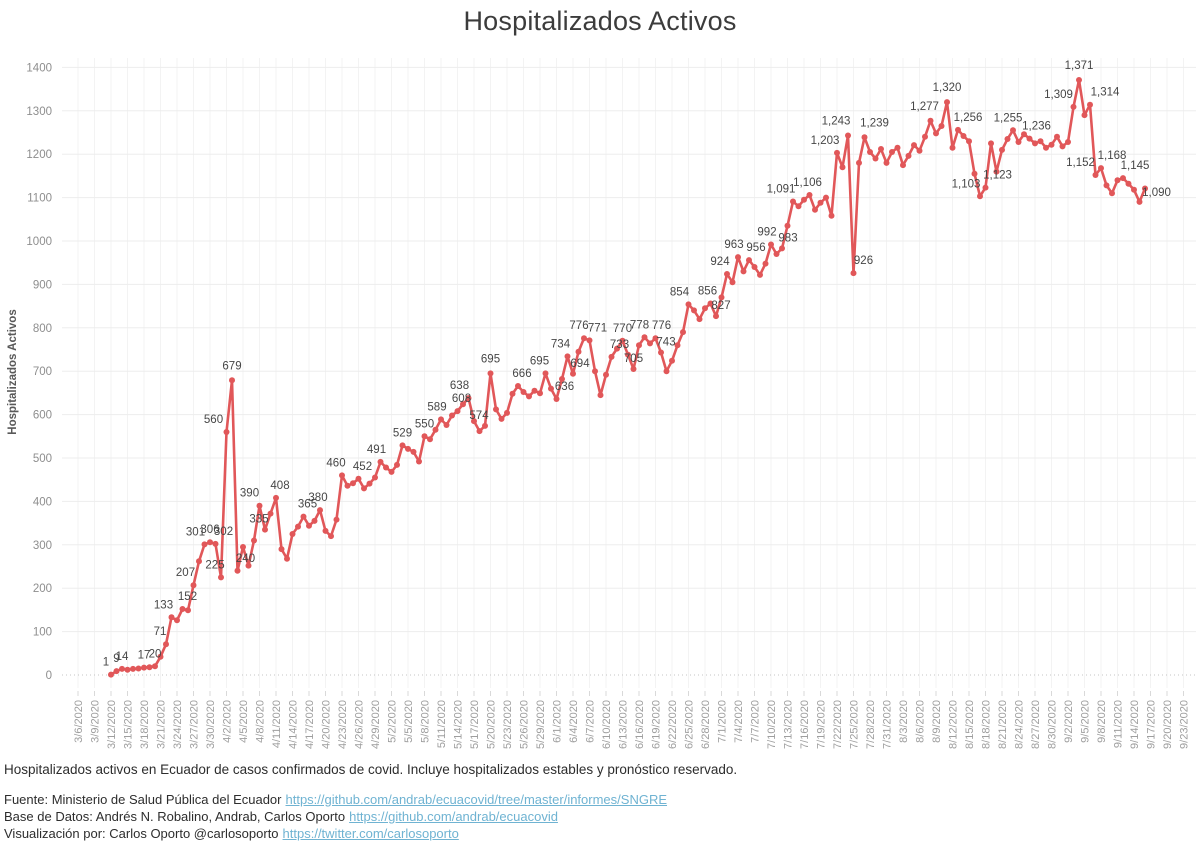 This screenshot has width=1200, height=843. I want to click on database-link: https://github.com/andrab/ecuacovid, so click(453, 816).